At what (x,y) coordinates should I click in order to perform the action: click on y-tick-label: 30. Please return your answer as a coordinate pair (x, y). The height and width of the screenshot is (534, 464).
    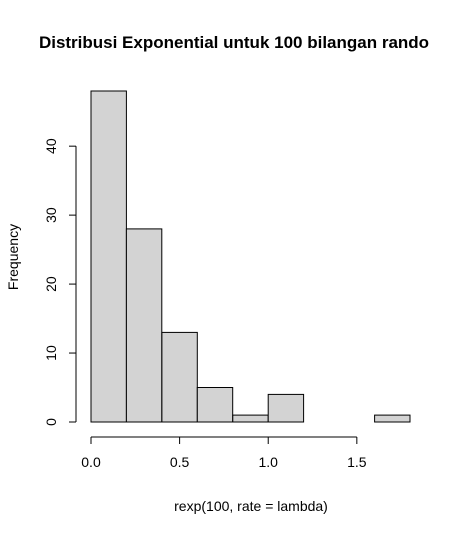
    Looking at the image, I should click on (51, 215).